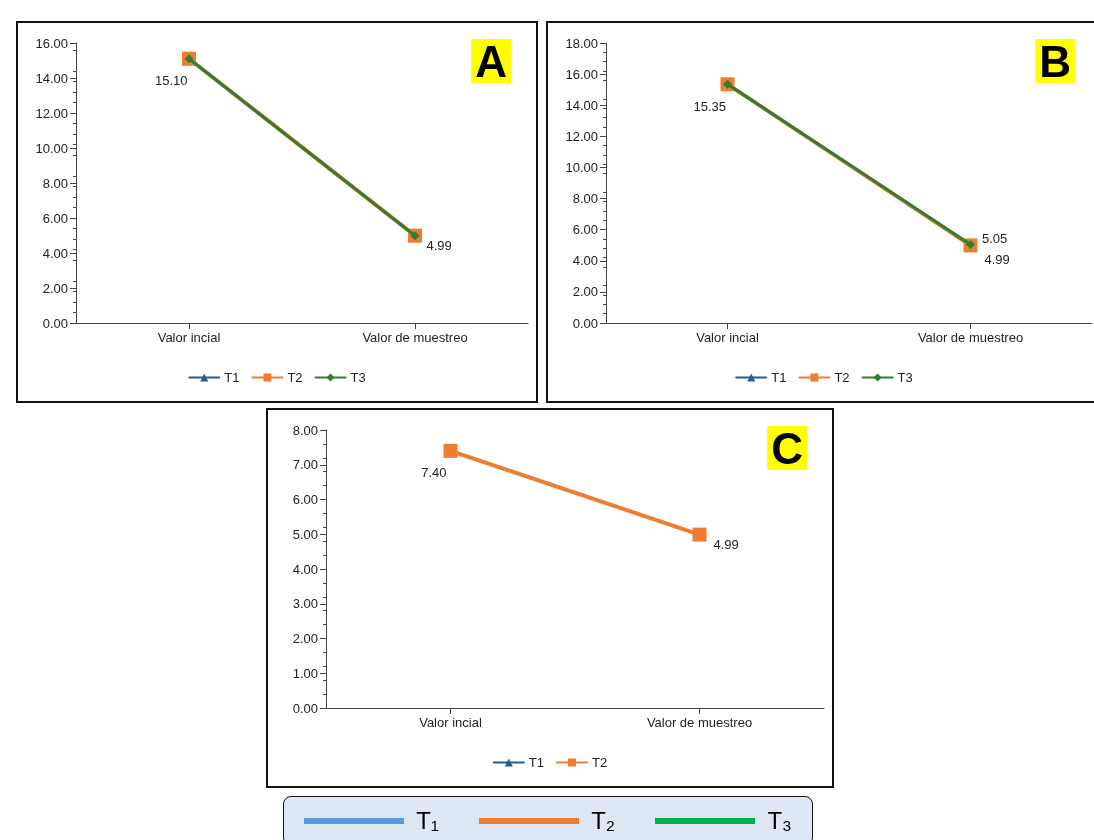  What do you see at coordinates (779, 821) in the screenshot?
I see `legend-label: T₃` at bounding box center [779, 821].